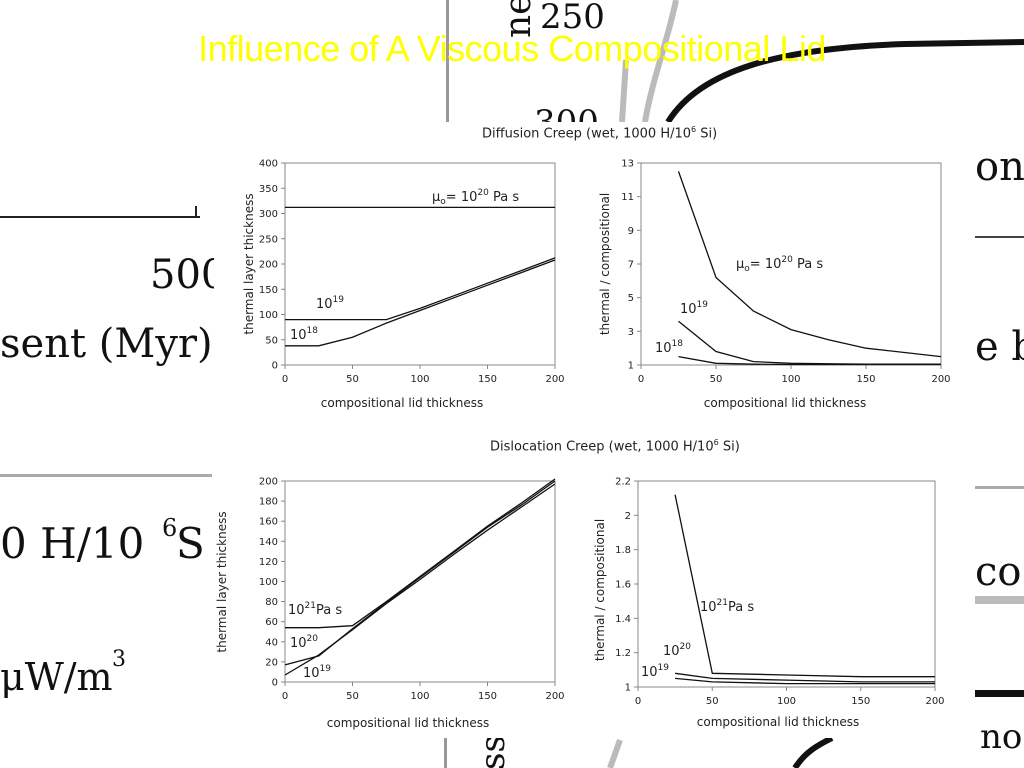 The image size is (1024, 768). Describe the element at coordinates (268, 189) in the screenshot. I see `y-tick-label: 350` at that location.